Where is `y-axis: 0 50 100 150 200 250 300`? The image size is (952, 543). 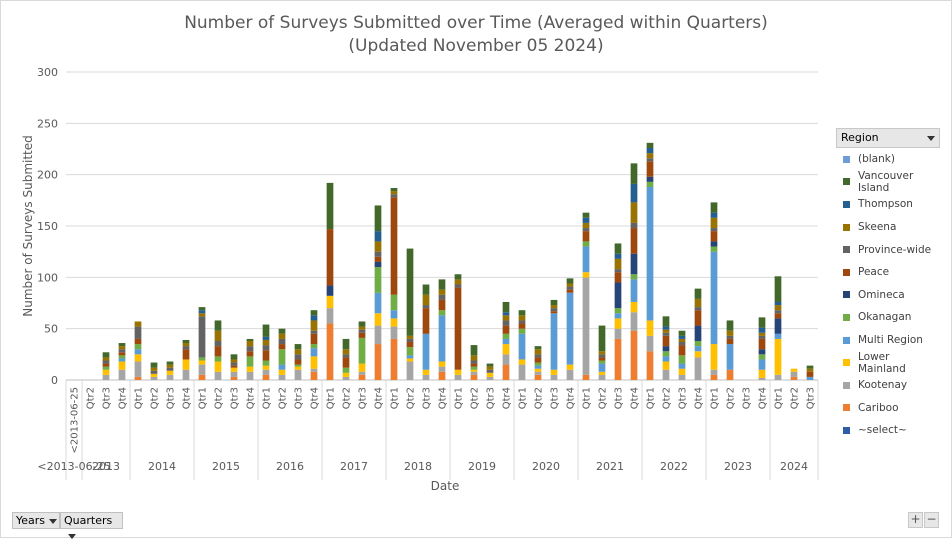
y-axis: 0 50 100 150 200 250 300 is located at coordinates (47, 226).